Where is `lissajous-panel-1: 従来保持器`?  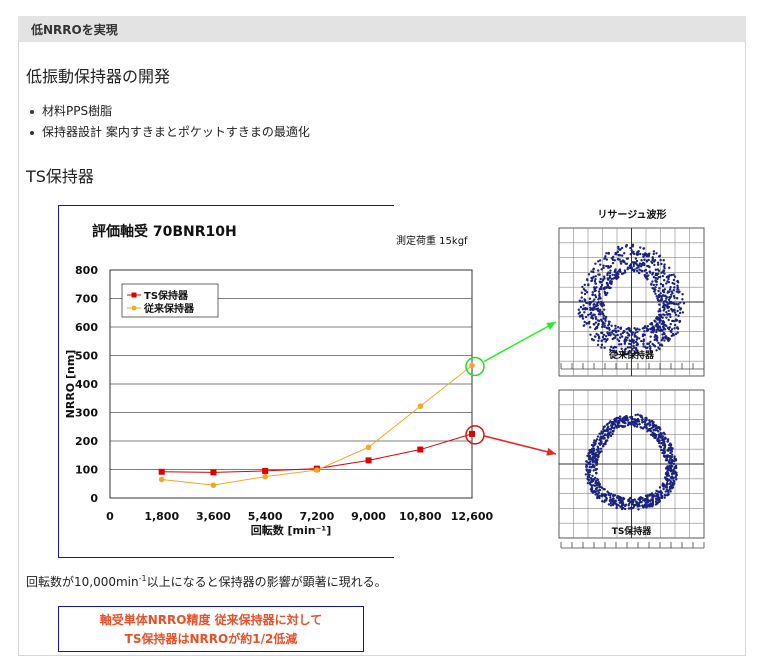
lissajous-panel-1: 従来保持器 is located at coordinates (631, 302).